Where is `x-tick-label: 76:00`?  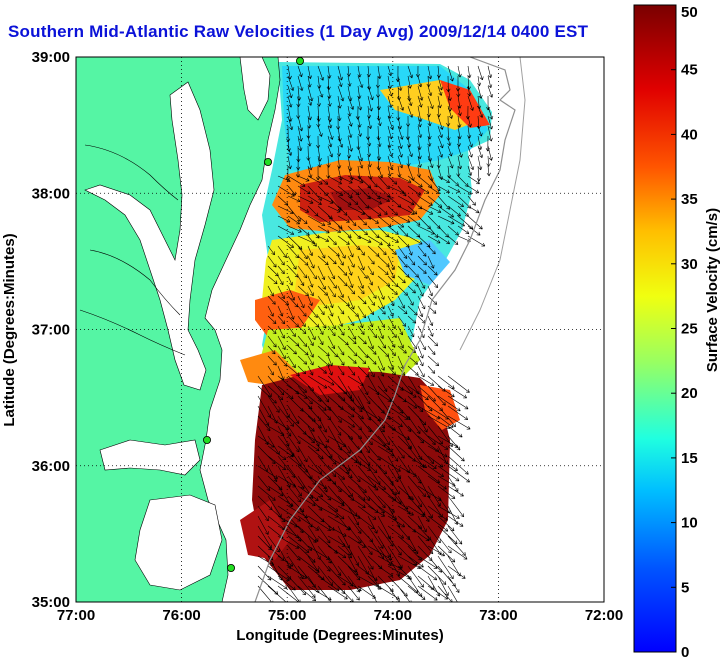
x-tick-label: 76:00 is located at coordinates (181, 615).